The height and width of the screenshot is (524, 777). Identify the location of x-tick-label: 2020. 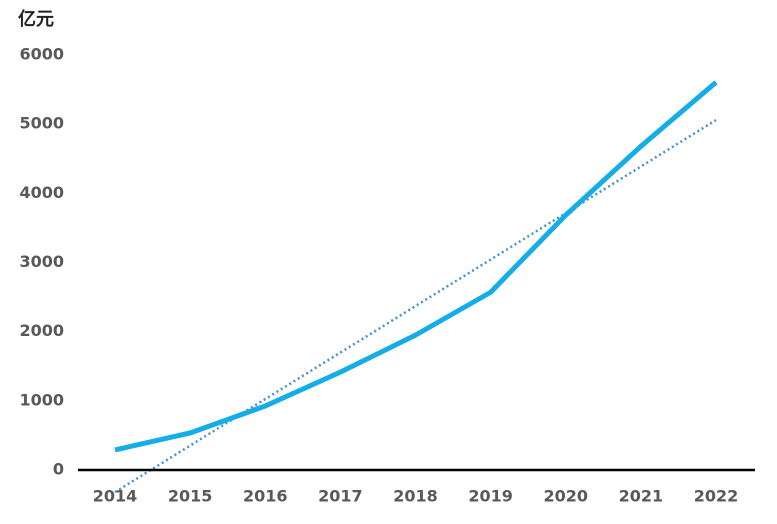
(565, 496).